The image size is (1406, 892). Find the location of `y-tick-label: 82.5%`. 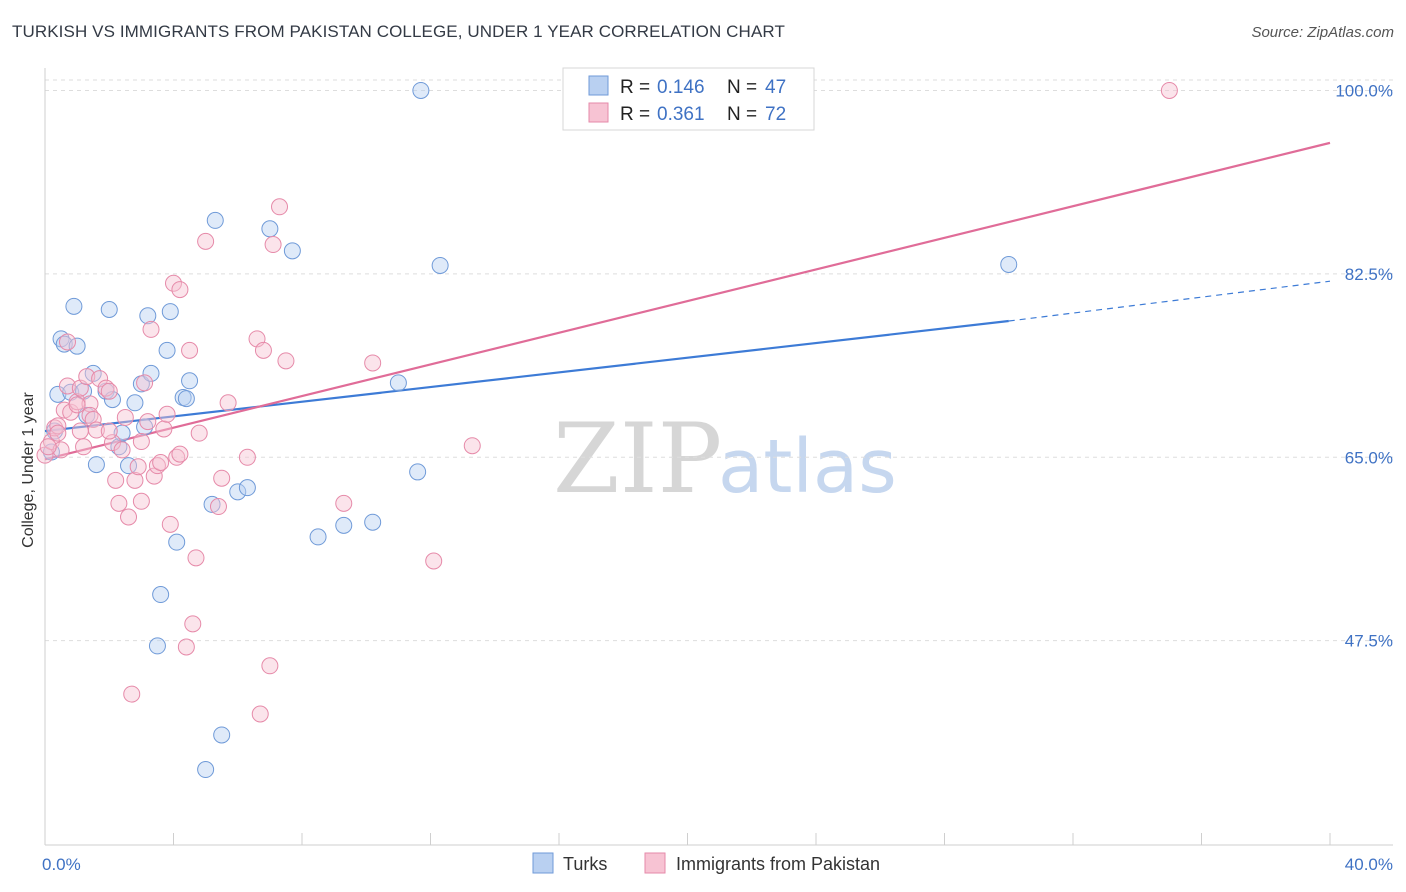

y-tick-label: 82.5% is located at coordinates (1369, 274).